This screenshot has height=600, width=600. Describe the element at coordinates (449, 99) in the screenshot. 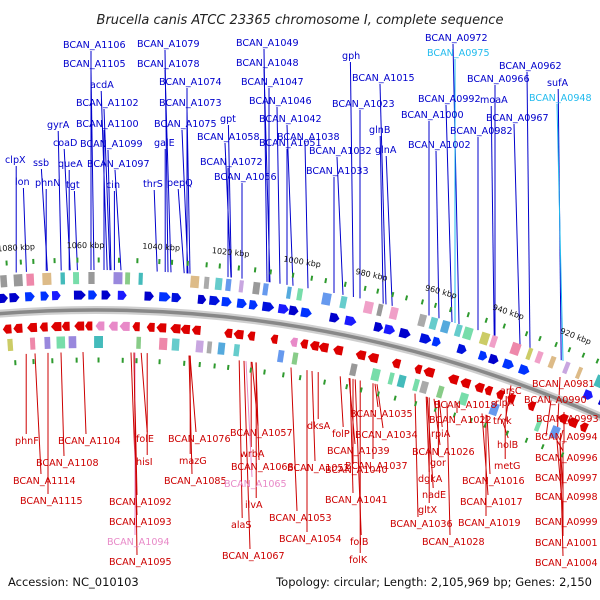

I see `gene-label-forward: BCAN_A0992` at that location.